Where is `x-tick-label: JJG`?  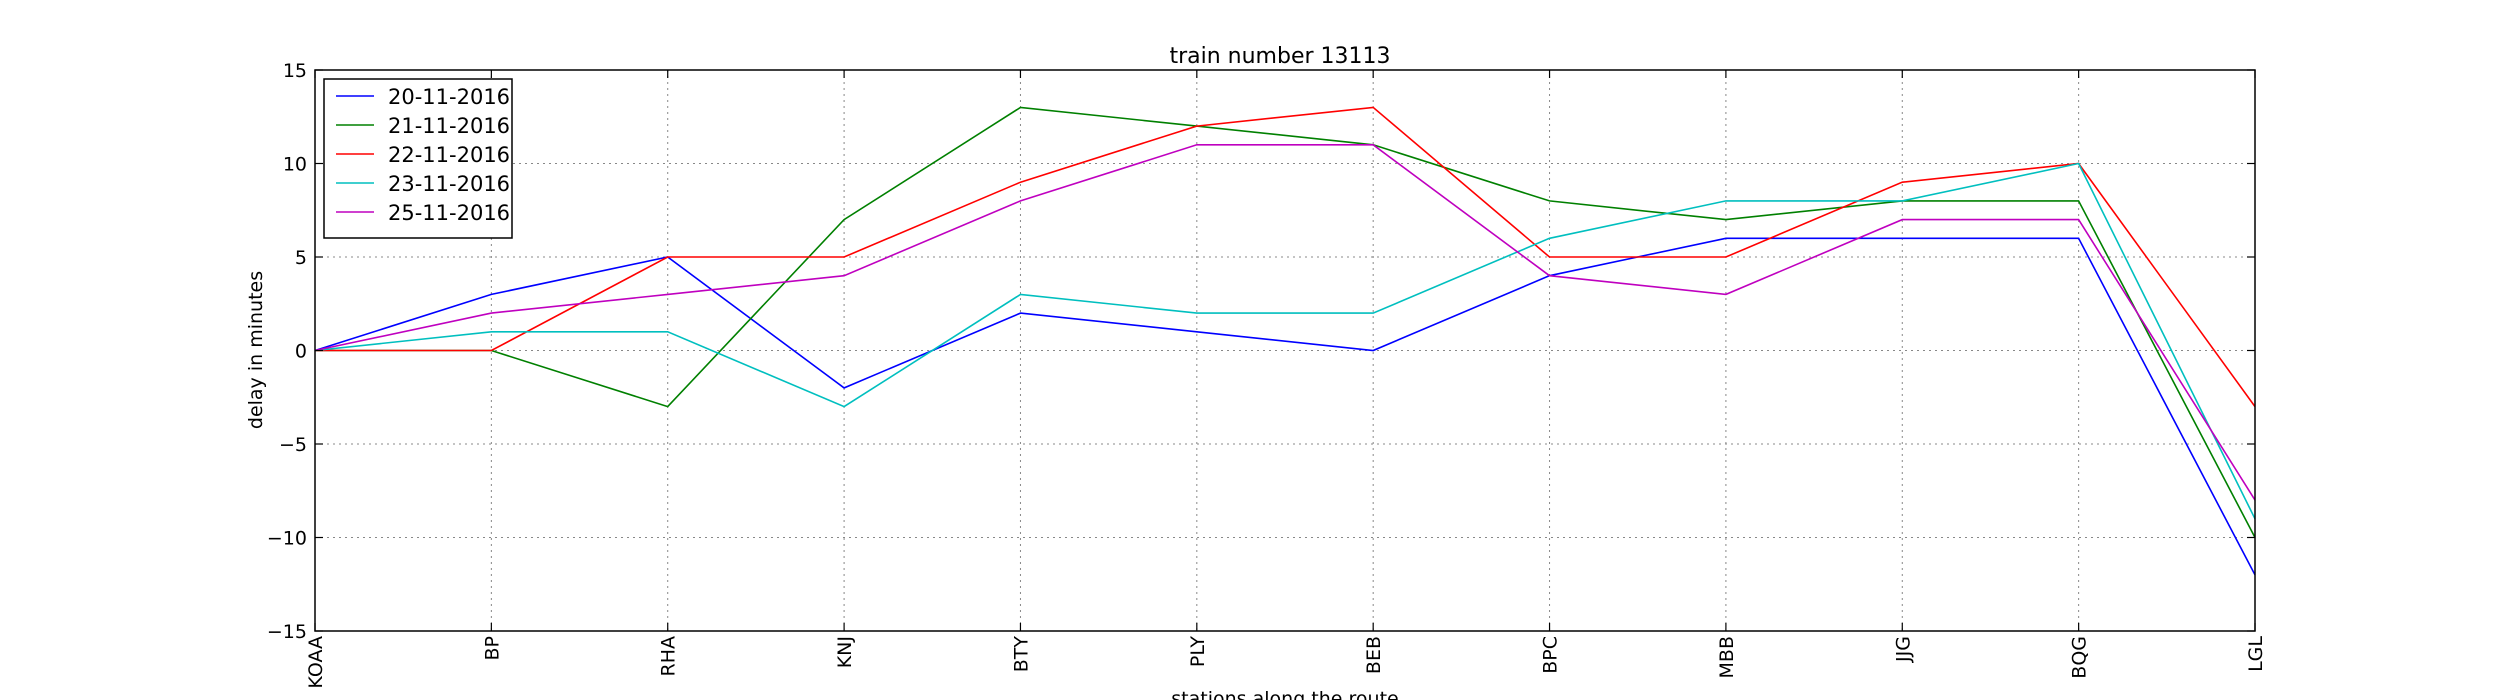 x-tick-label: JJG is located at coordinates (1903, 649).